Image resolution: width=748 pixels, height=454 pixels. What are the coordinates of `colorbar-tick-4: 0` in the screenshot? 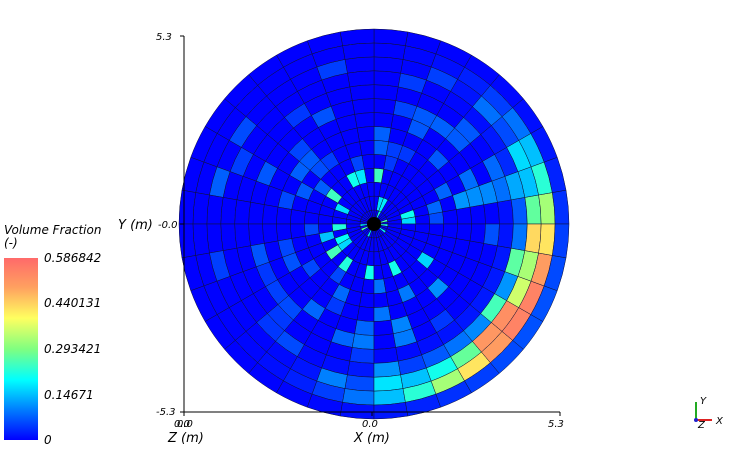 It's located at (48, 440).